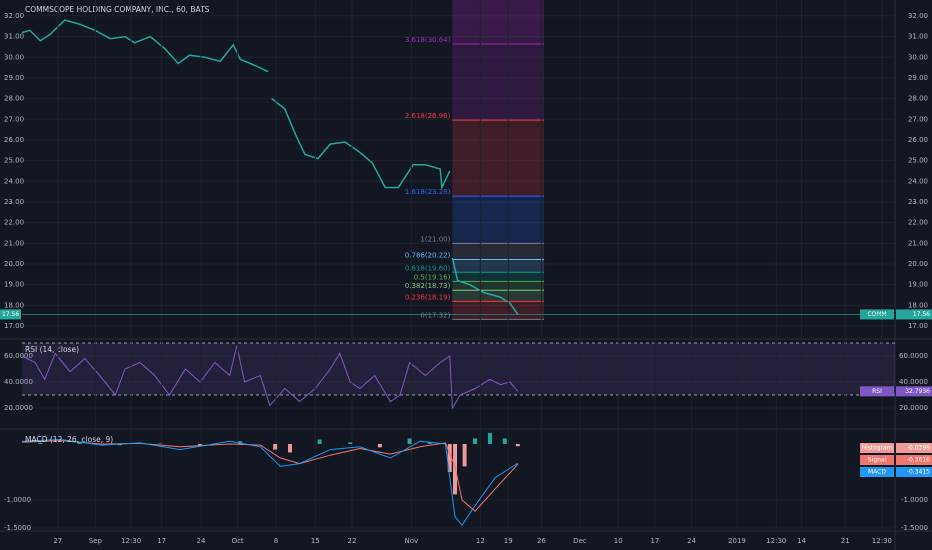  What do you see at coordinates (14, 223) in the screenshot?
I see `y-tick-label: 22.00` at bounding box center [14, 223].